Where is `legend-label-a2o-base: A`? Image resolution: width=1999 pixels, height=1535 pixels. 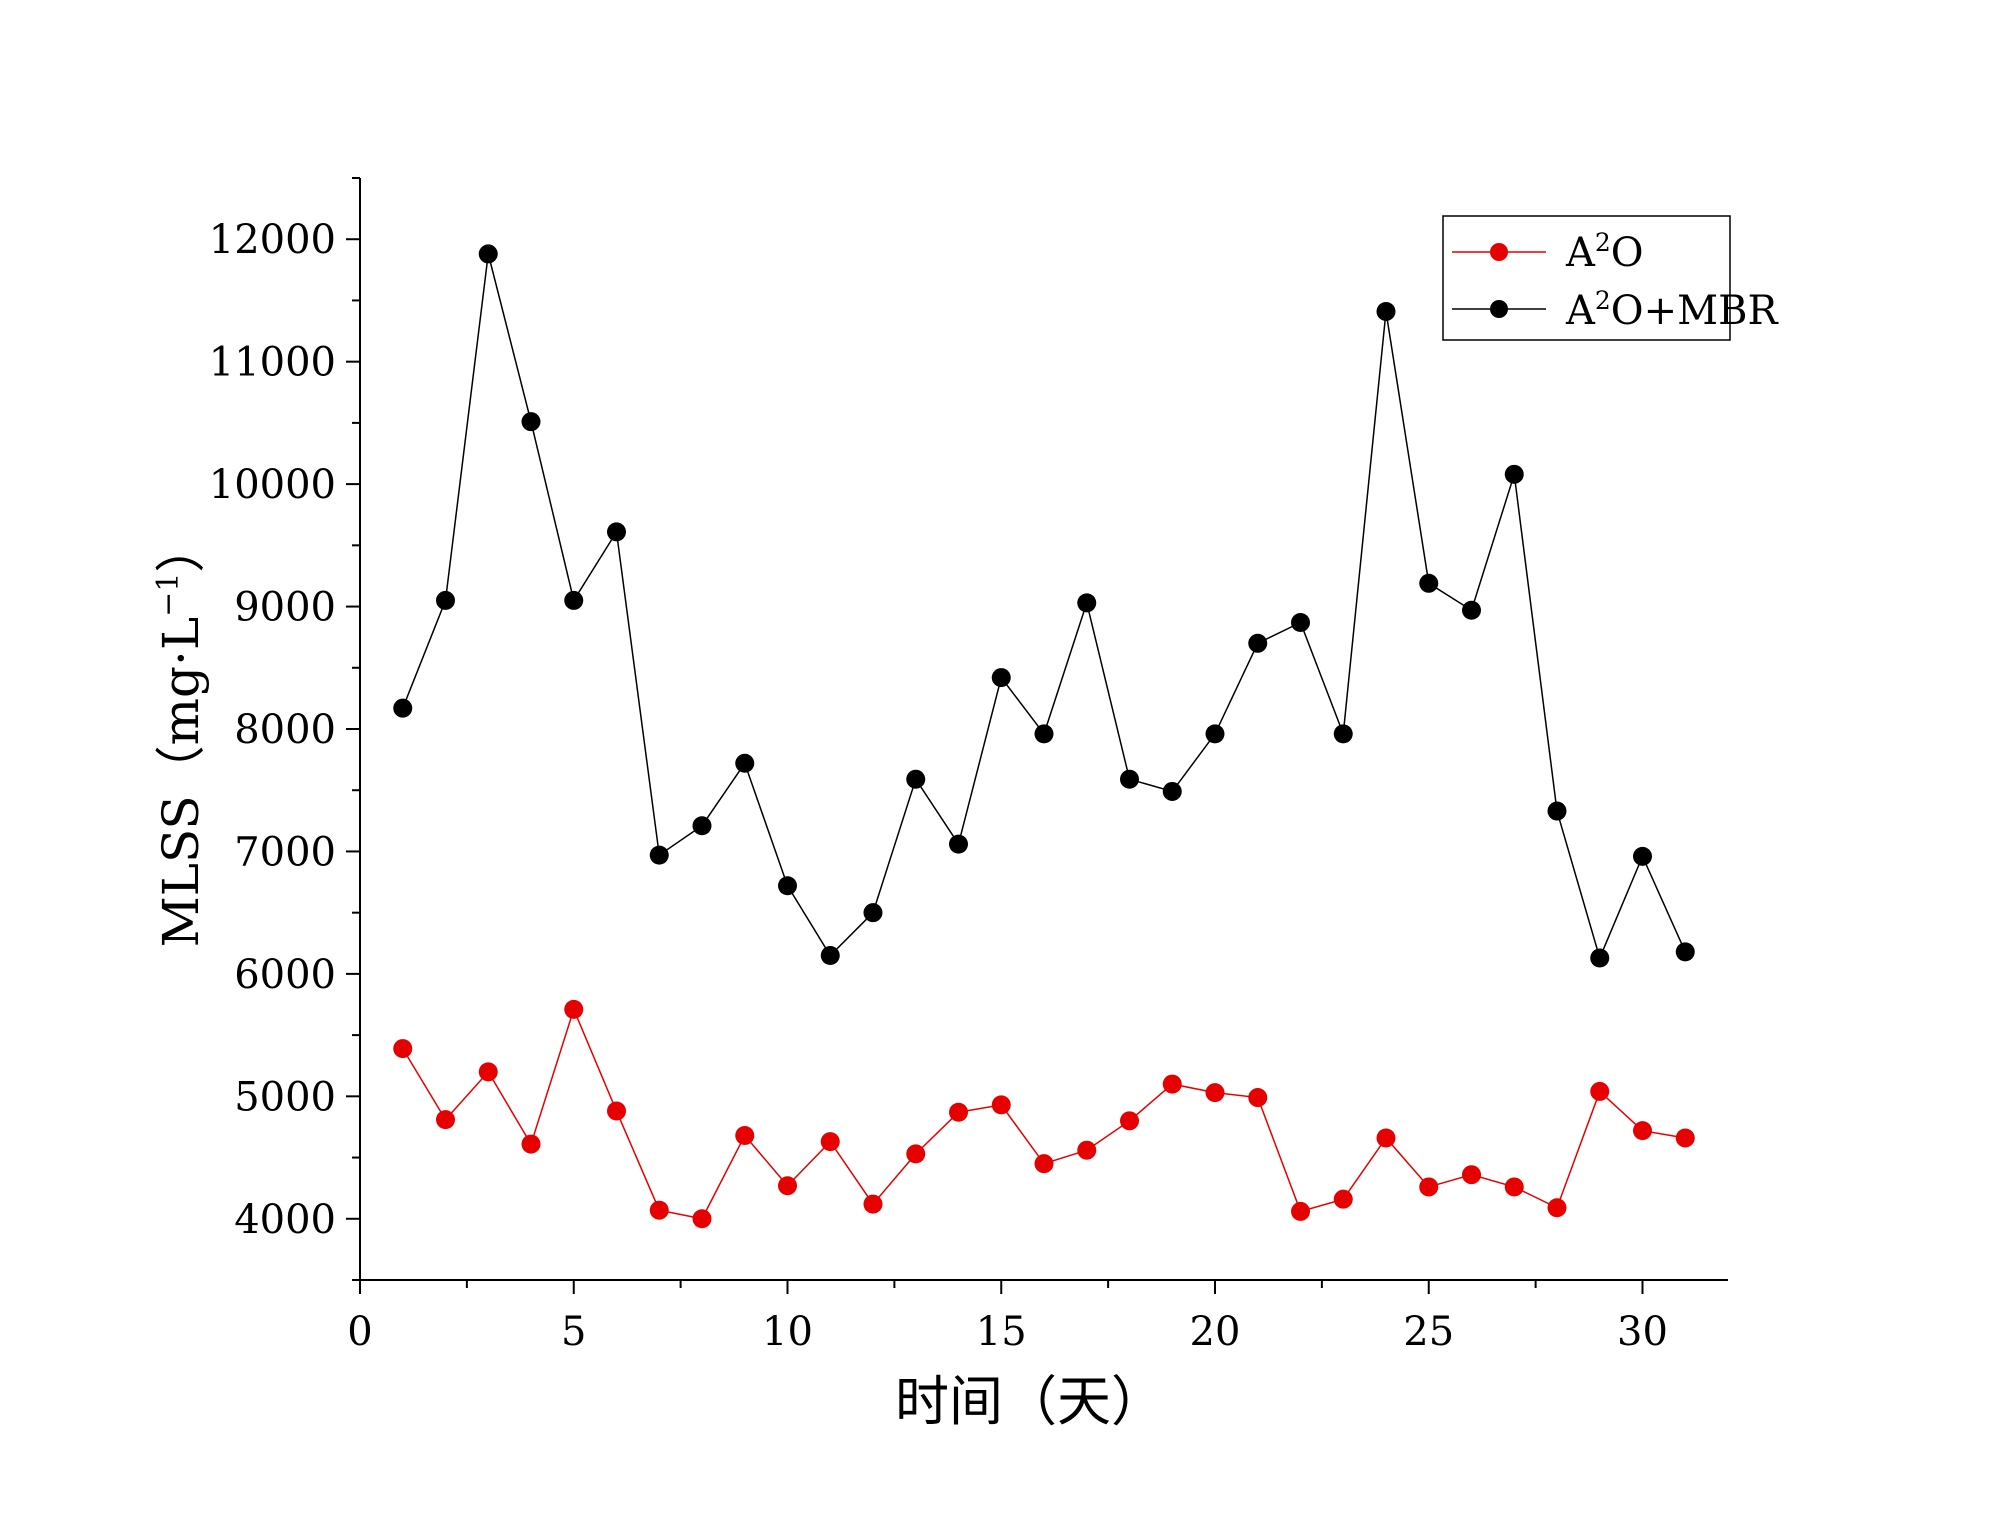
legend-label-a2o-base: A is located at coordinates (1580, 253).